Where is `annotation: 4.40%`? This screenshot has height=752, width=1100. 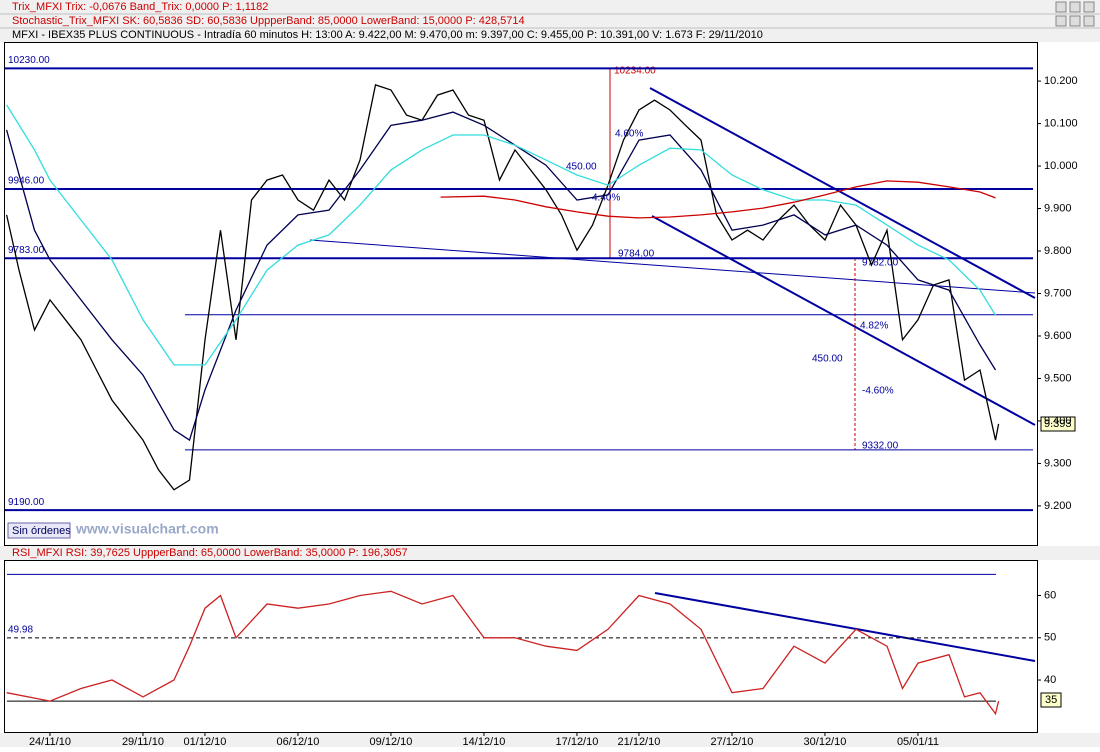 annotation: 4.40% is located at coordinates (606, 198).